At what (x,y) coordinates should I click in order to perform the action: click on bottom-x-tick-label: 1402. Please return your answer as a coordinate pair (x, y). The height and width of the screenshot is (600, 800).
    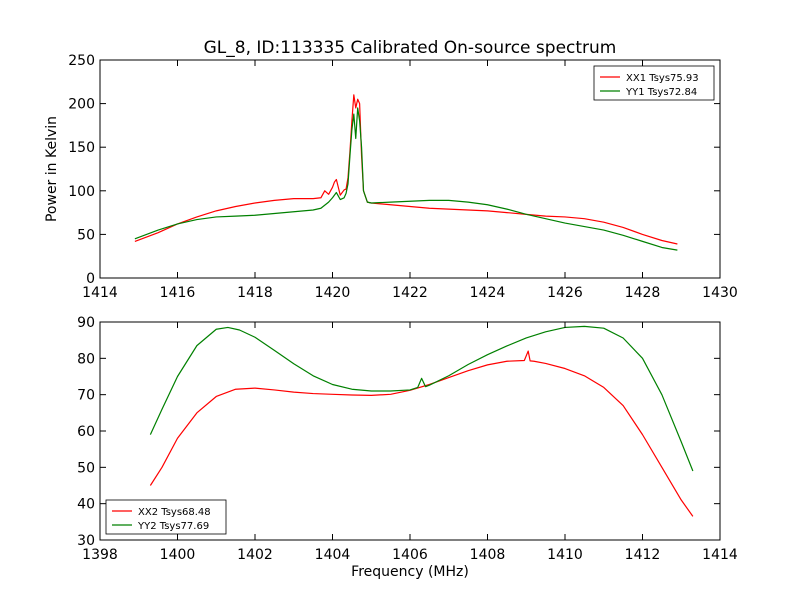
    Looking at the image, I should click on (255, 555).